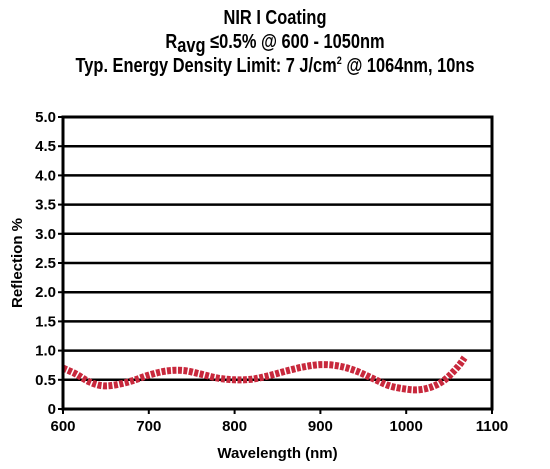  What do you see at coordinates (279, 426) in the screenshot?
I see `x-tick-labels: 600 700 800 900 1000 1100` at bounding box center [279, 426].